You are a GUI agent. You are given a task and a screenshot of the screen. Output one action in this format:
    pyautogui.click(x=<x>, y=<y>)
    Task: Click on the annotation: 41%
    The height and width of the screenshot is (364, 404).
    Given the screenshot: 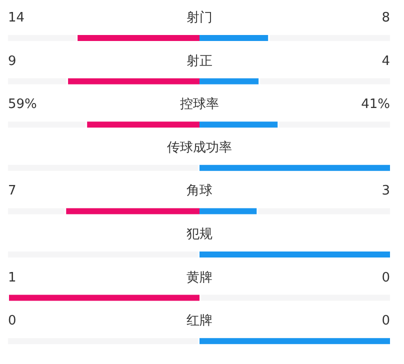 What is the action you would take?
    pyautogui.click(x=375, y=104)
    